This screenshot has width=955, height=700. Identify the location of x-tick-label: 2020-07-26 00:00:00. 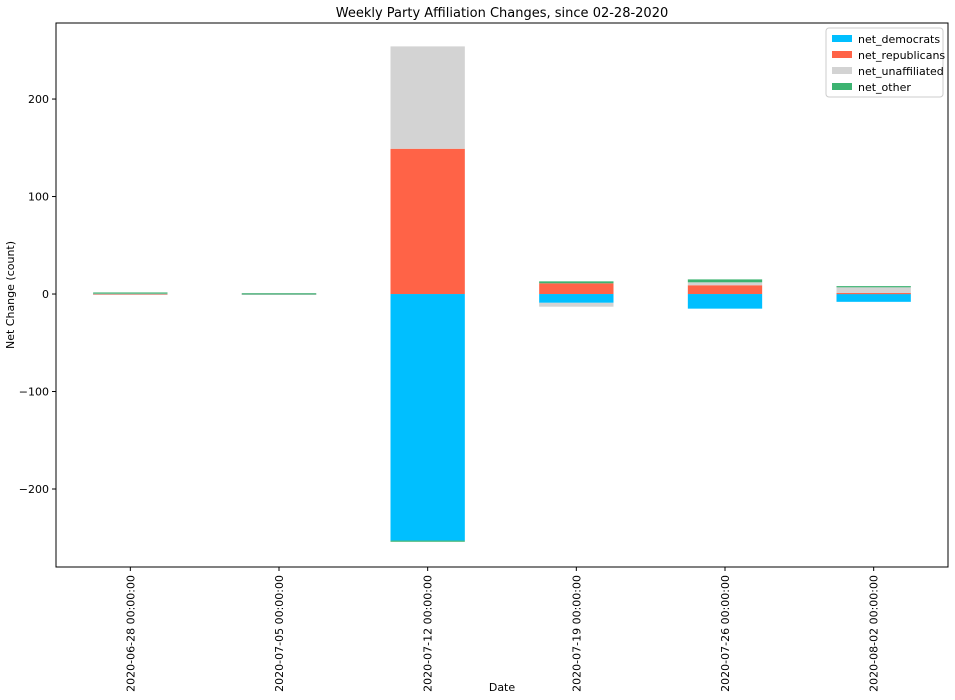
(725, 633).